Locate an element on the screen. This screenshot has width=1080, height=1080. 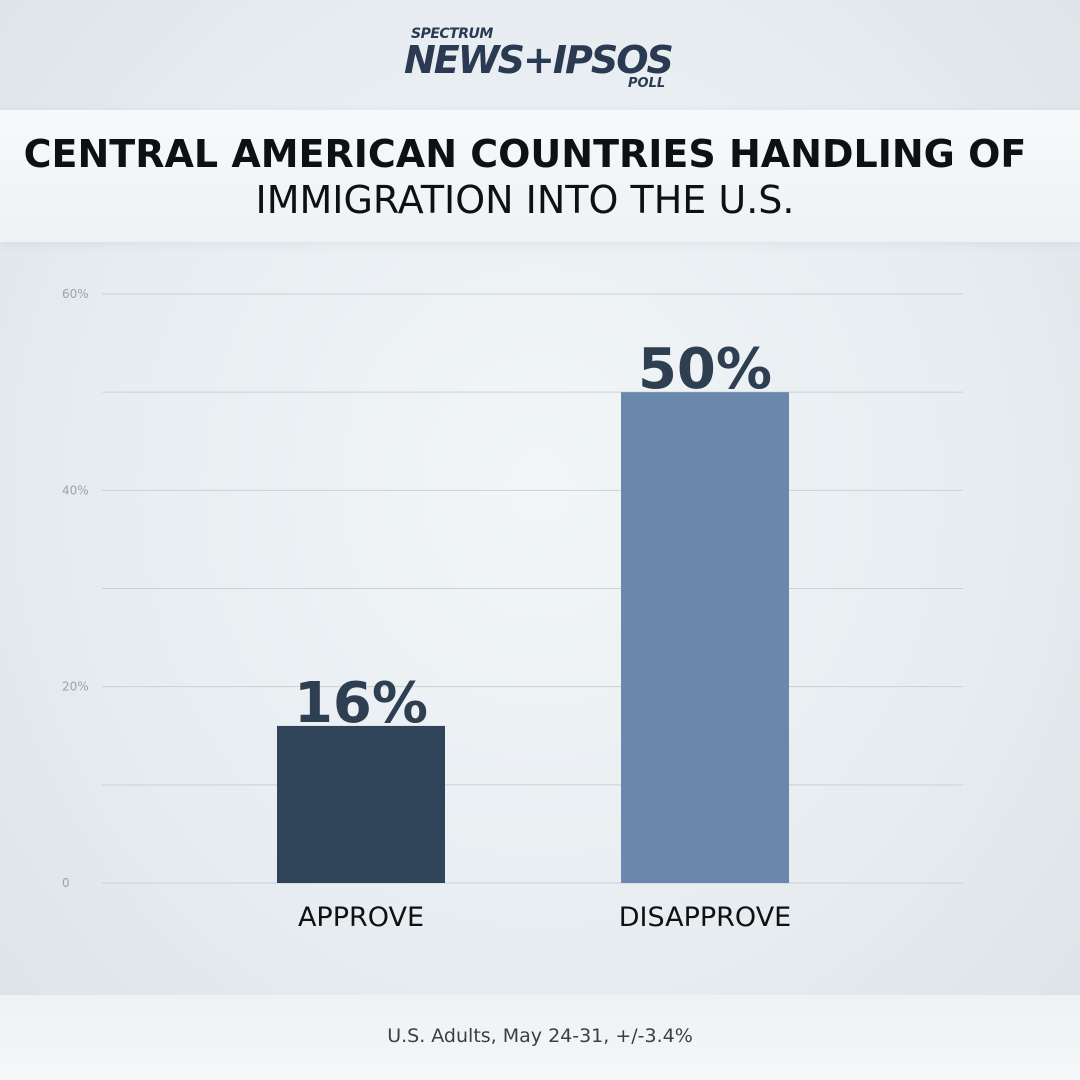
y-tick-label: 40% is located at coordinates (75, 490).